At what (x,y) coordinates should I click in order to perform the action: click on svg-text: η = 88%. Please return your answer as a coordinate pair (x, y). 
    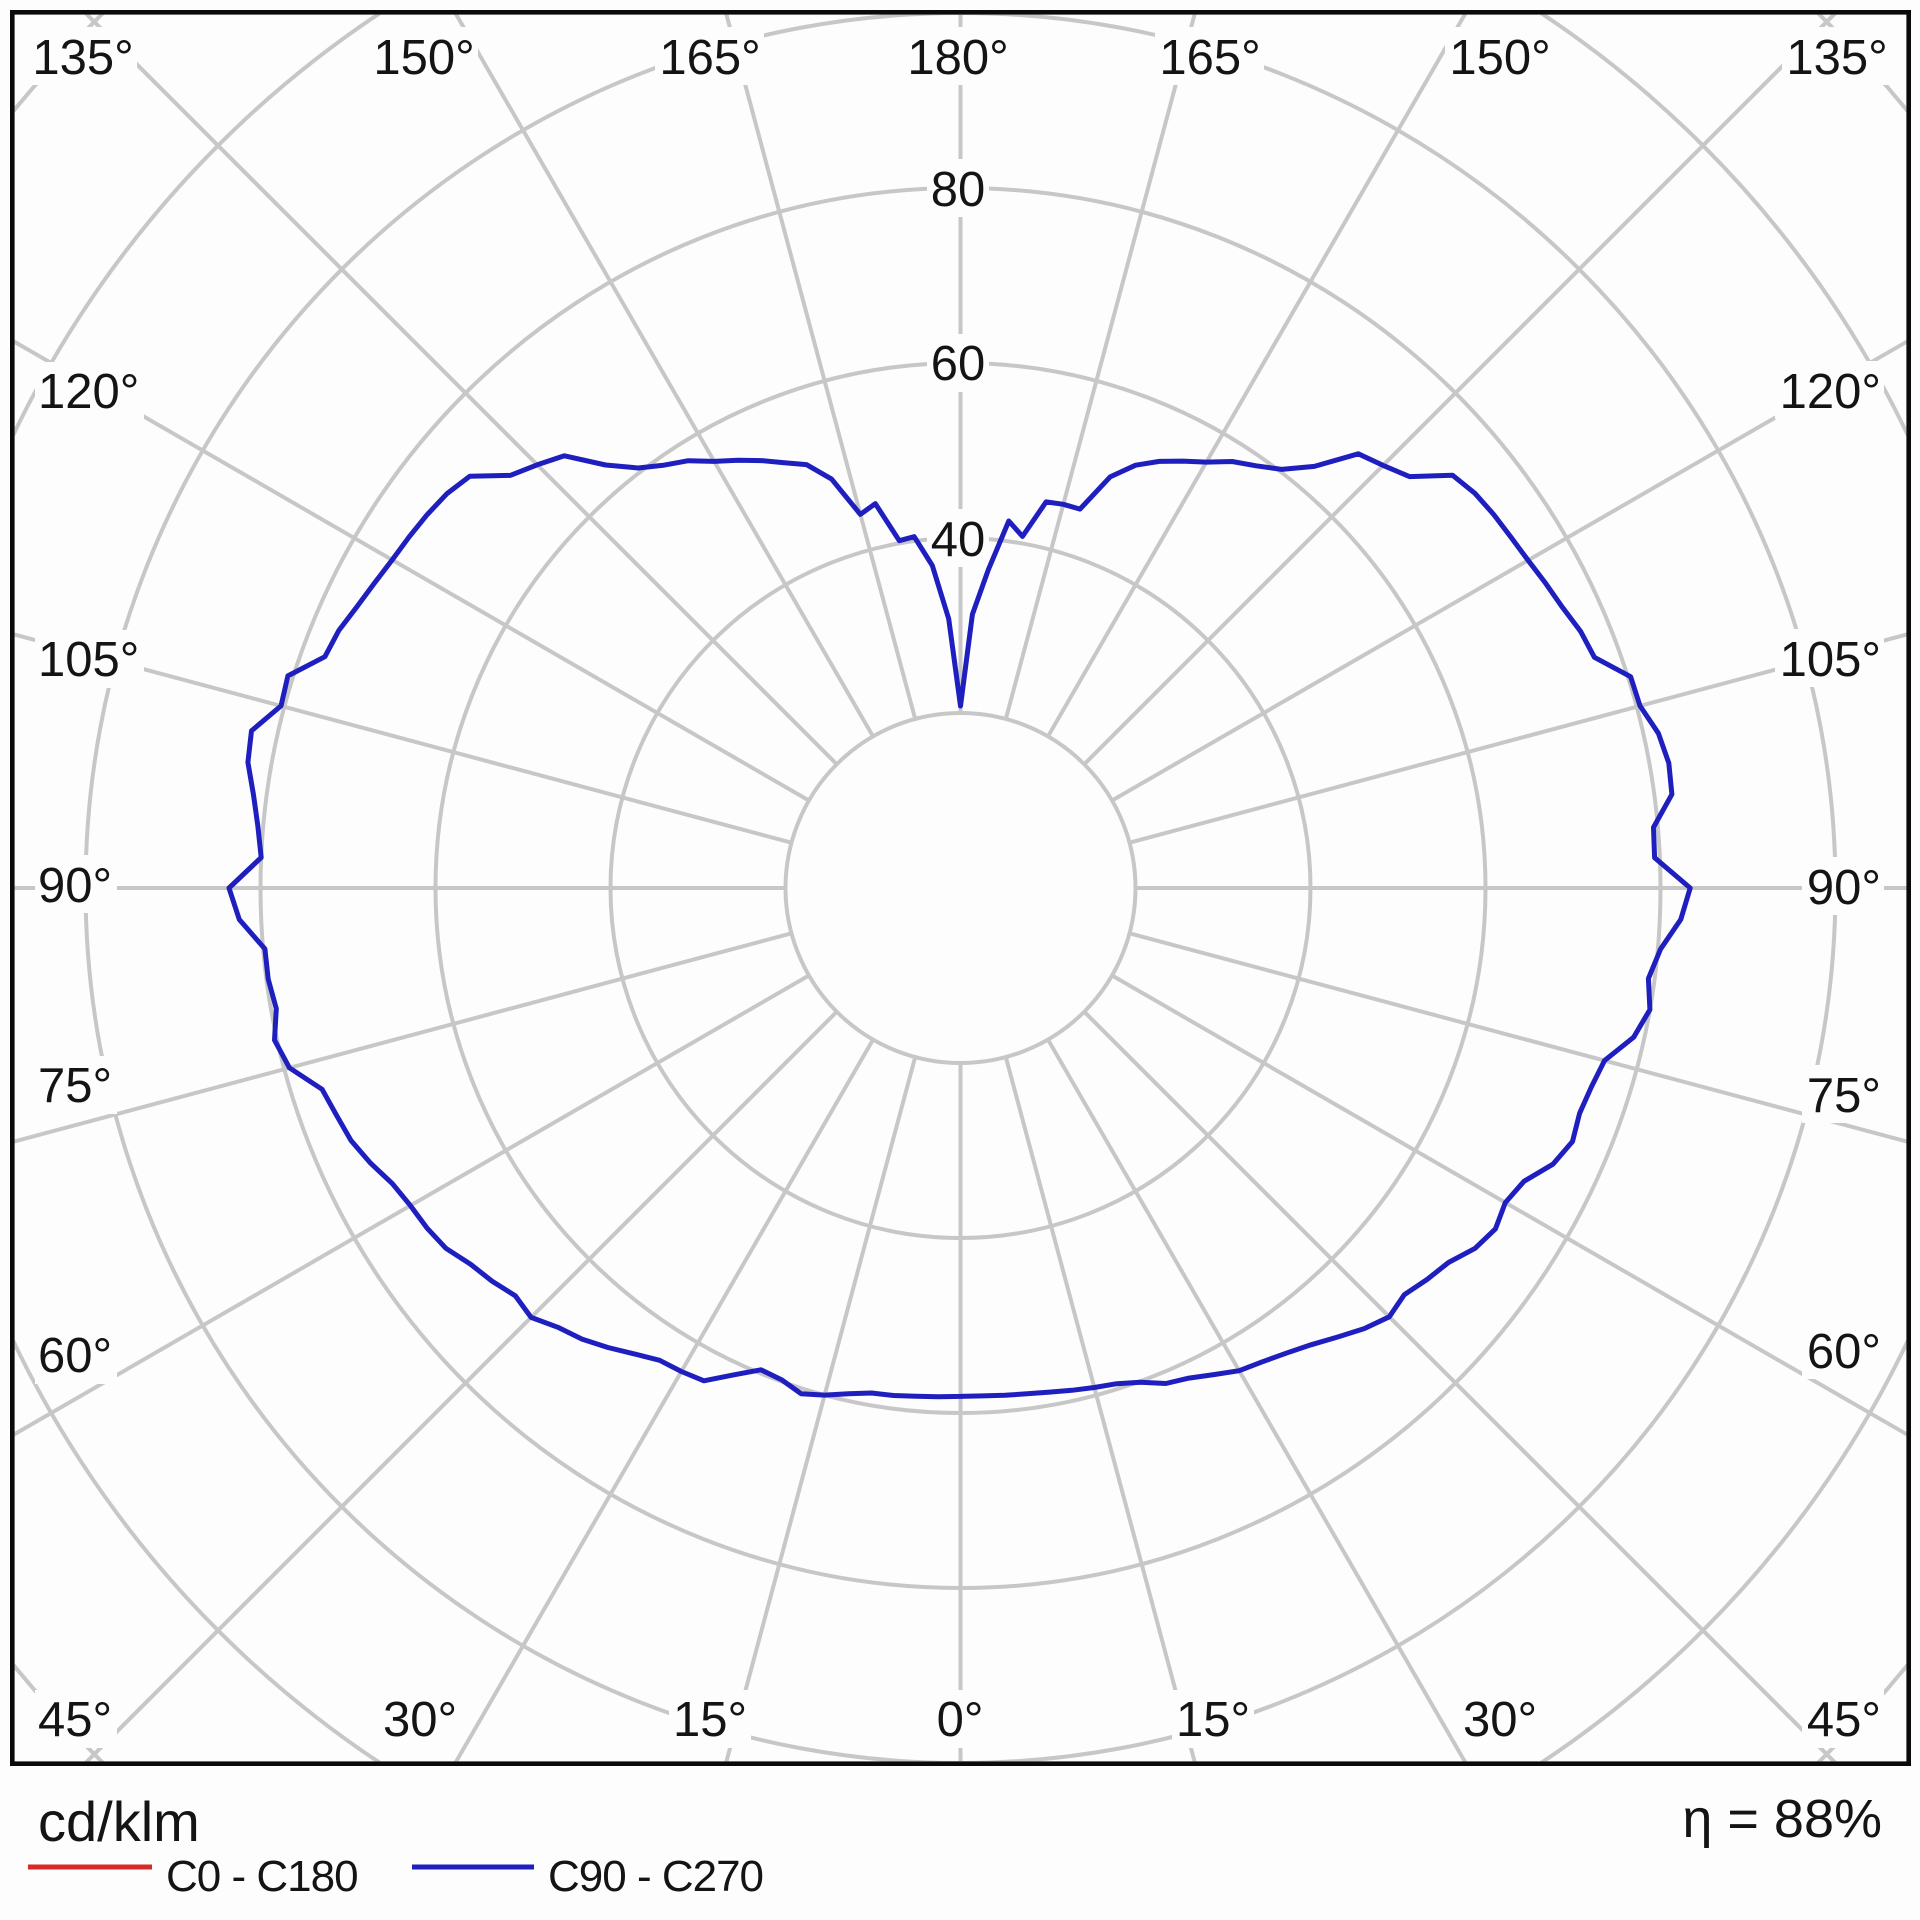
    Looking at the image, I should click on (1782, 1819).